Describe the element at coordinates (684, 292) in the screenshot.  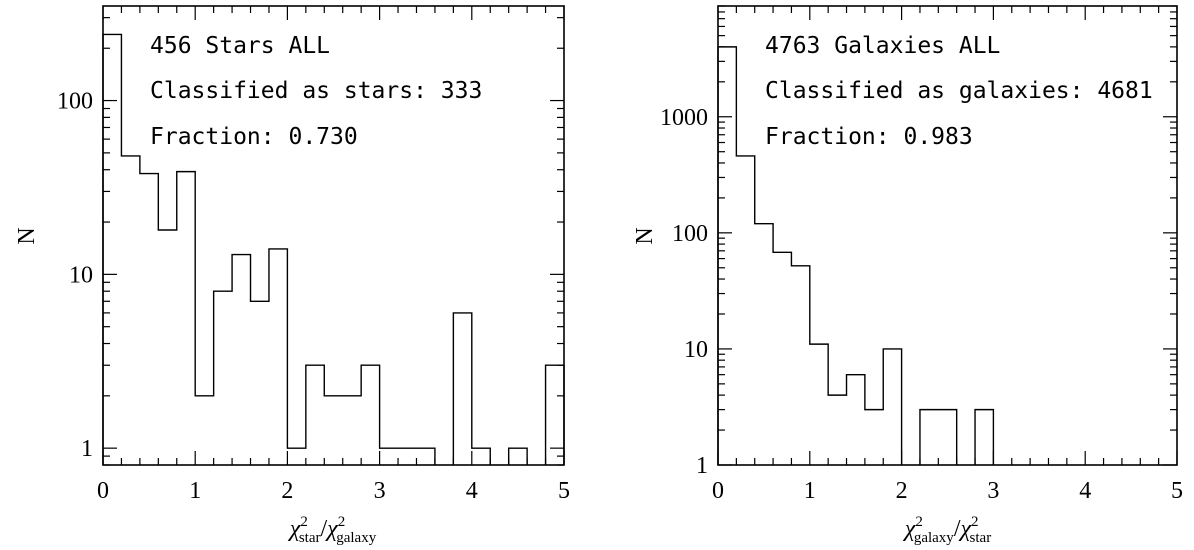
I see `y-tick-labels: 1 10 100 1000` at that location.